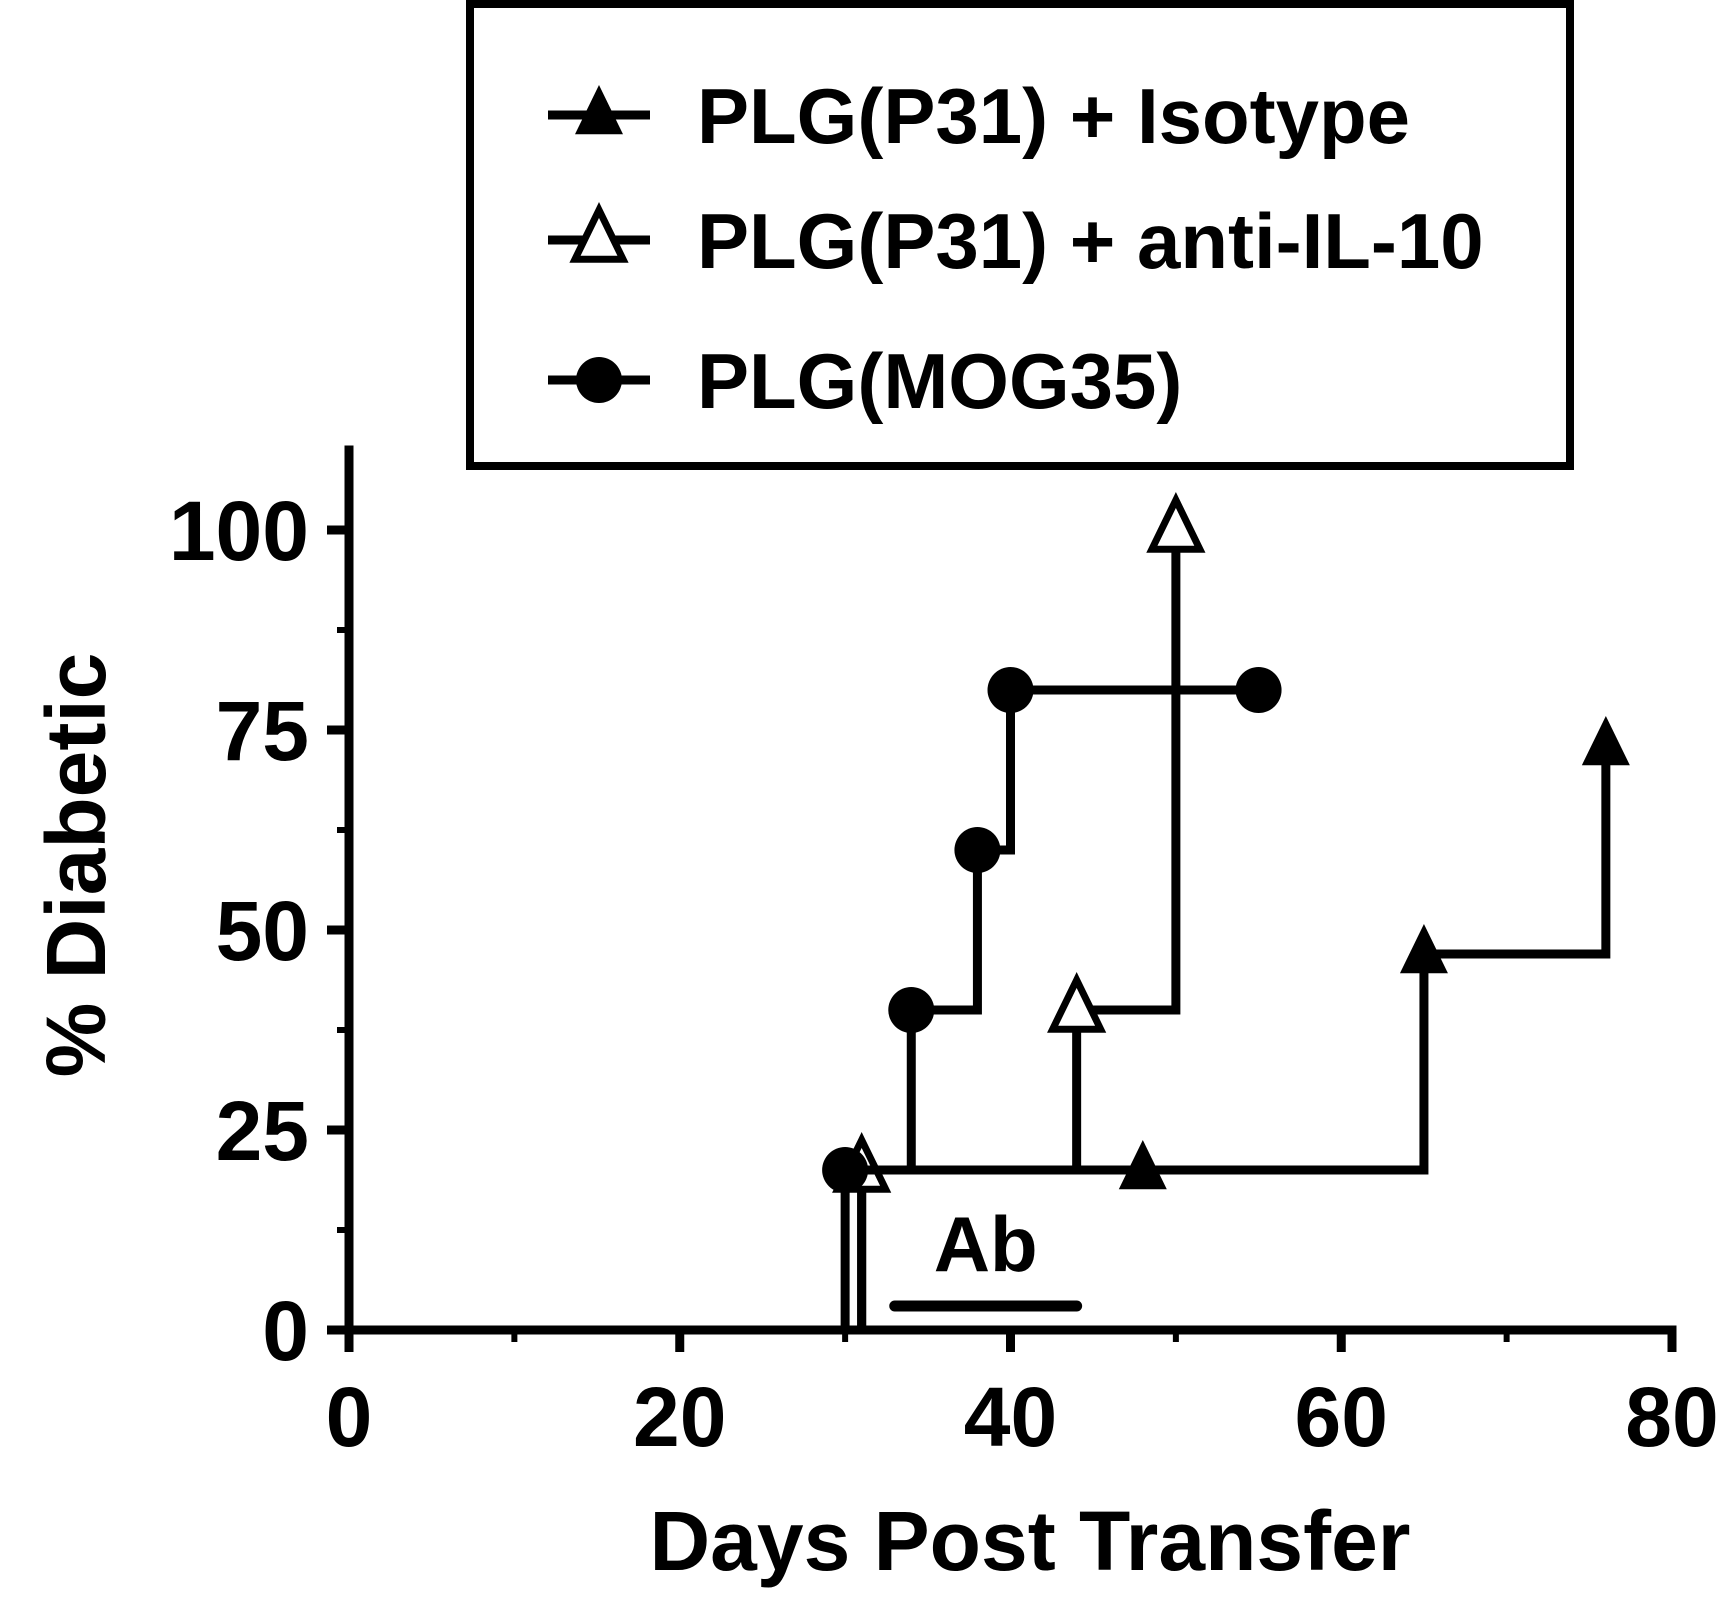 The height and width of the screenshot is (1606, 1735). What do you see at coordinates (262, 1131) in the screenshot?
I see `y-tick-label: 25` at bounding box center [262, 1131].